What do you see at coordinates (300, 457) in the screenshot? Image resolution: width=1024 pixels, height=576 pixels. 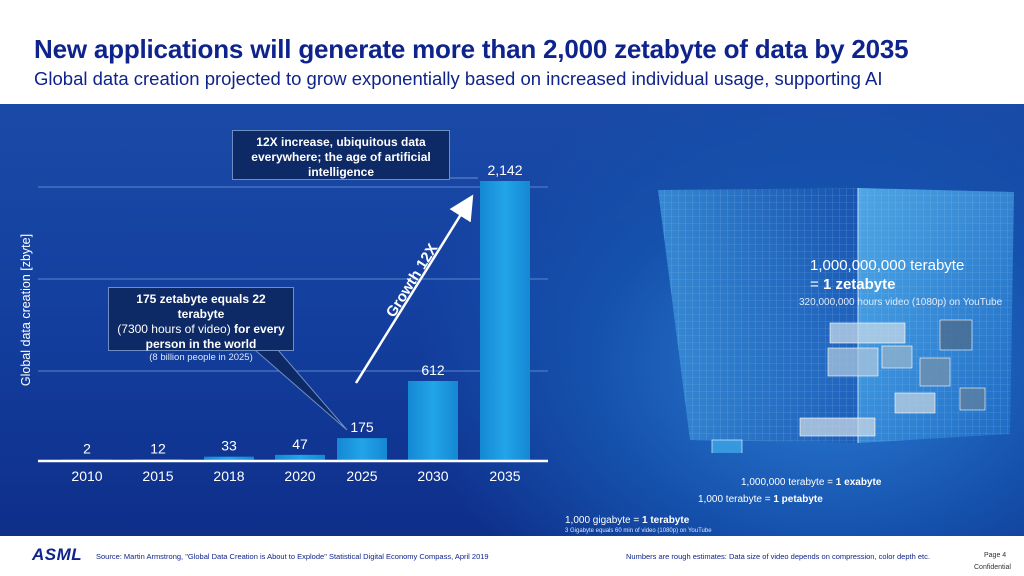 I see `bar-2020` at bounding box center [300, 457].